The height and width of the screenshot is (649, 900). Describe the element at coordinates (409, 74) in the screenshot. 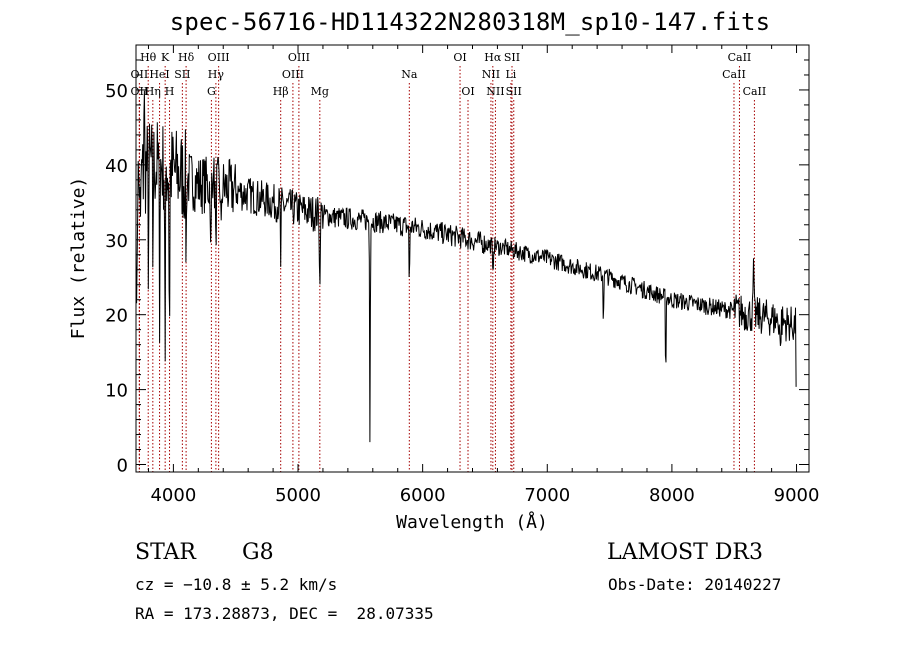

I see `line-marker-label: Na` at that location.